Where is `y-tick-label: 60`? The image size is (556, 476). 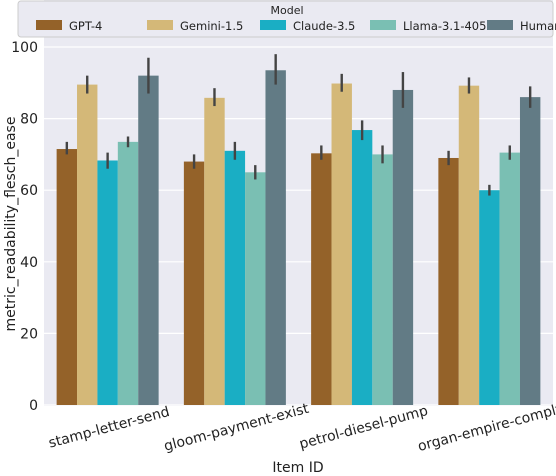
y-tick-label: 60 is located at coordinates (29, 191).